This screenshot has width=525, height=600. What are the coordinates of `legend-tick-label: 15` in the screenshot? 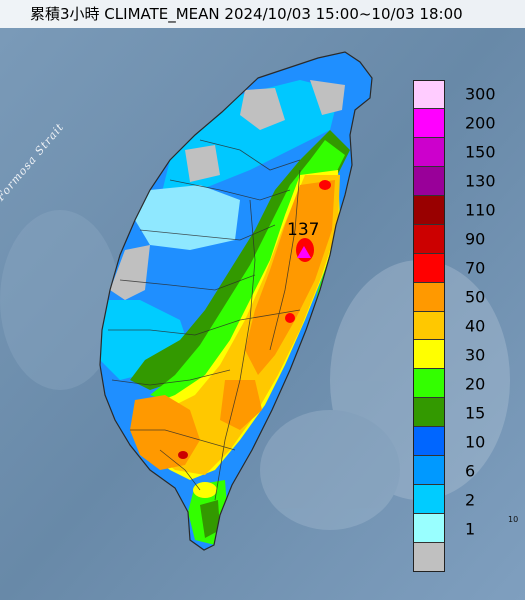 It's located at (475, 413).